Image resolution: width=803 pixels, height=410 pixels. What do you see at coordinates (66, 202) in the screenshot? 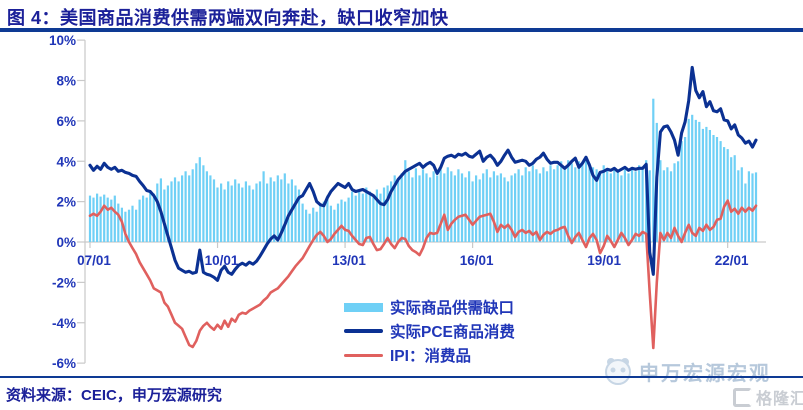
I see `svg-text: 2%` at bounding box center [66, 202].